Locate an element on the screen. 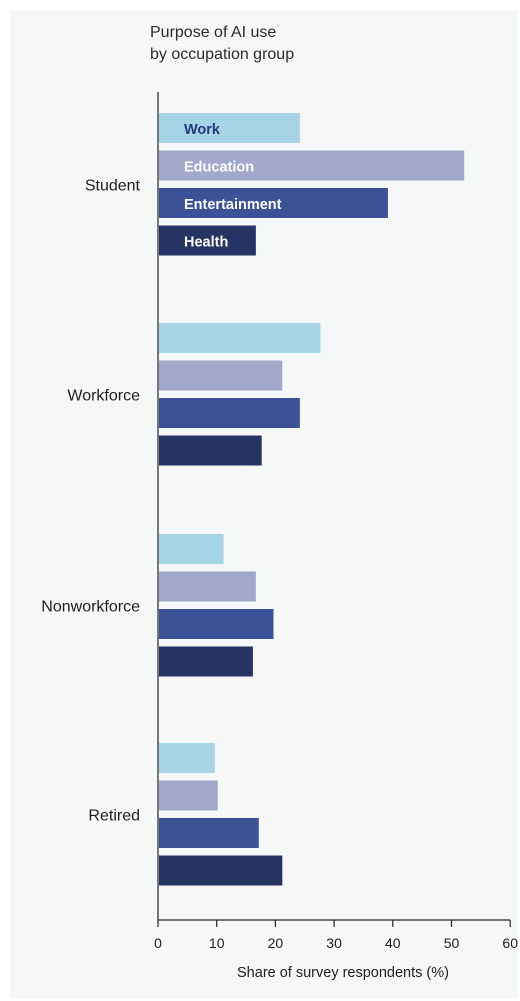 The height and width of the screenshot is (1001, 520). bar-retired-entertainment is located at coordinates (209, 833).